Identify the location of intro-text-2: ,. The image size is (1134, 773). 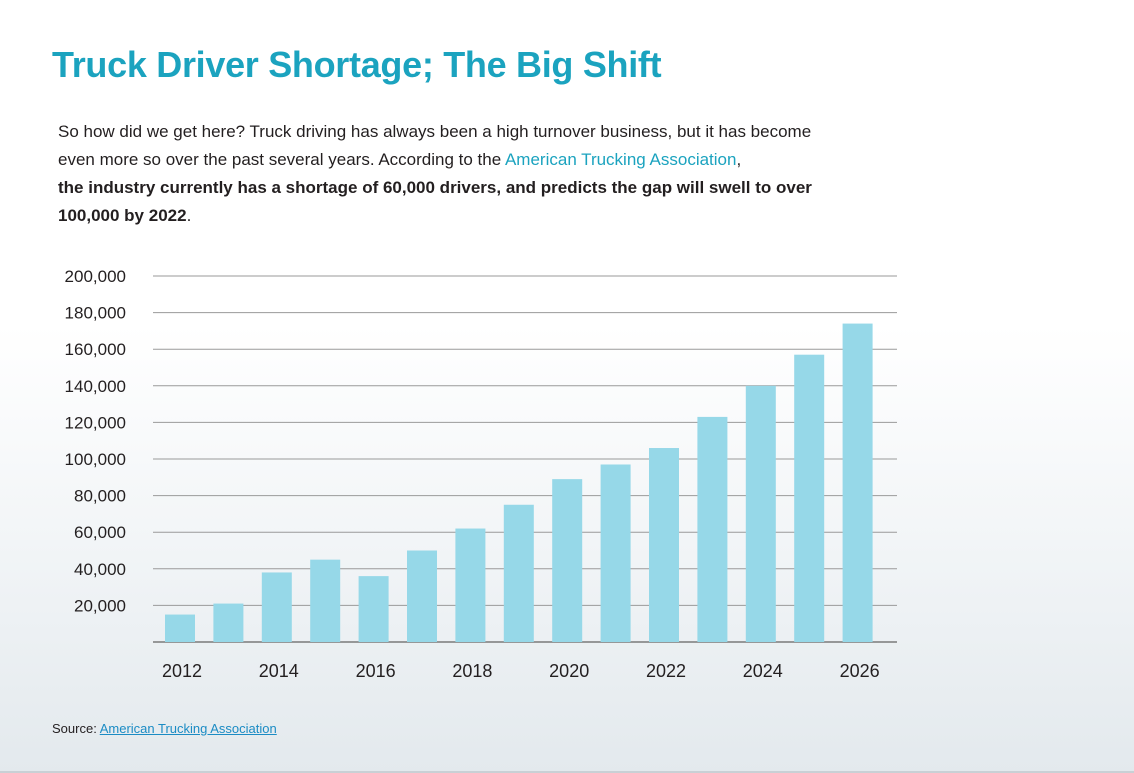
(739, 159).